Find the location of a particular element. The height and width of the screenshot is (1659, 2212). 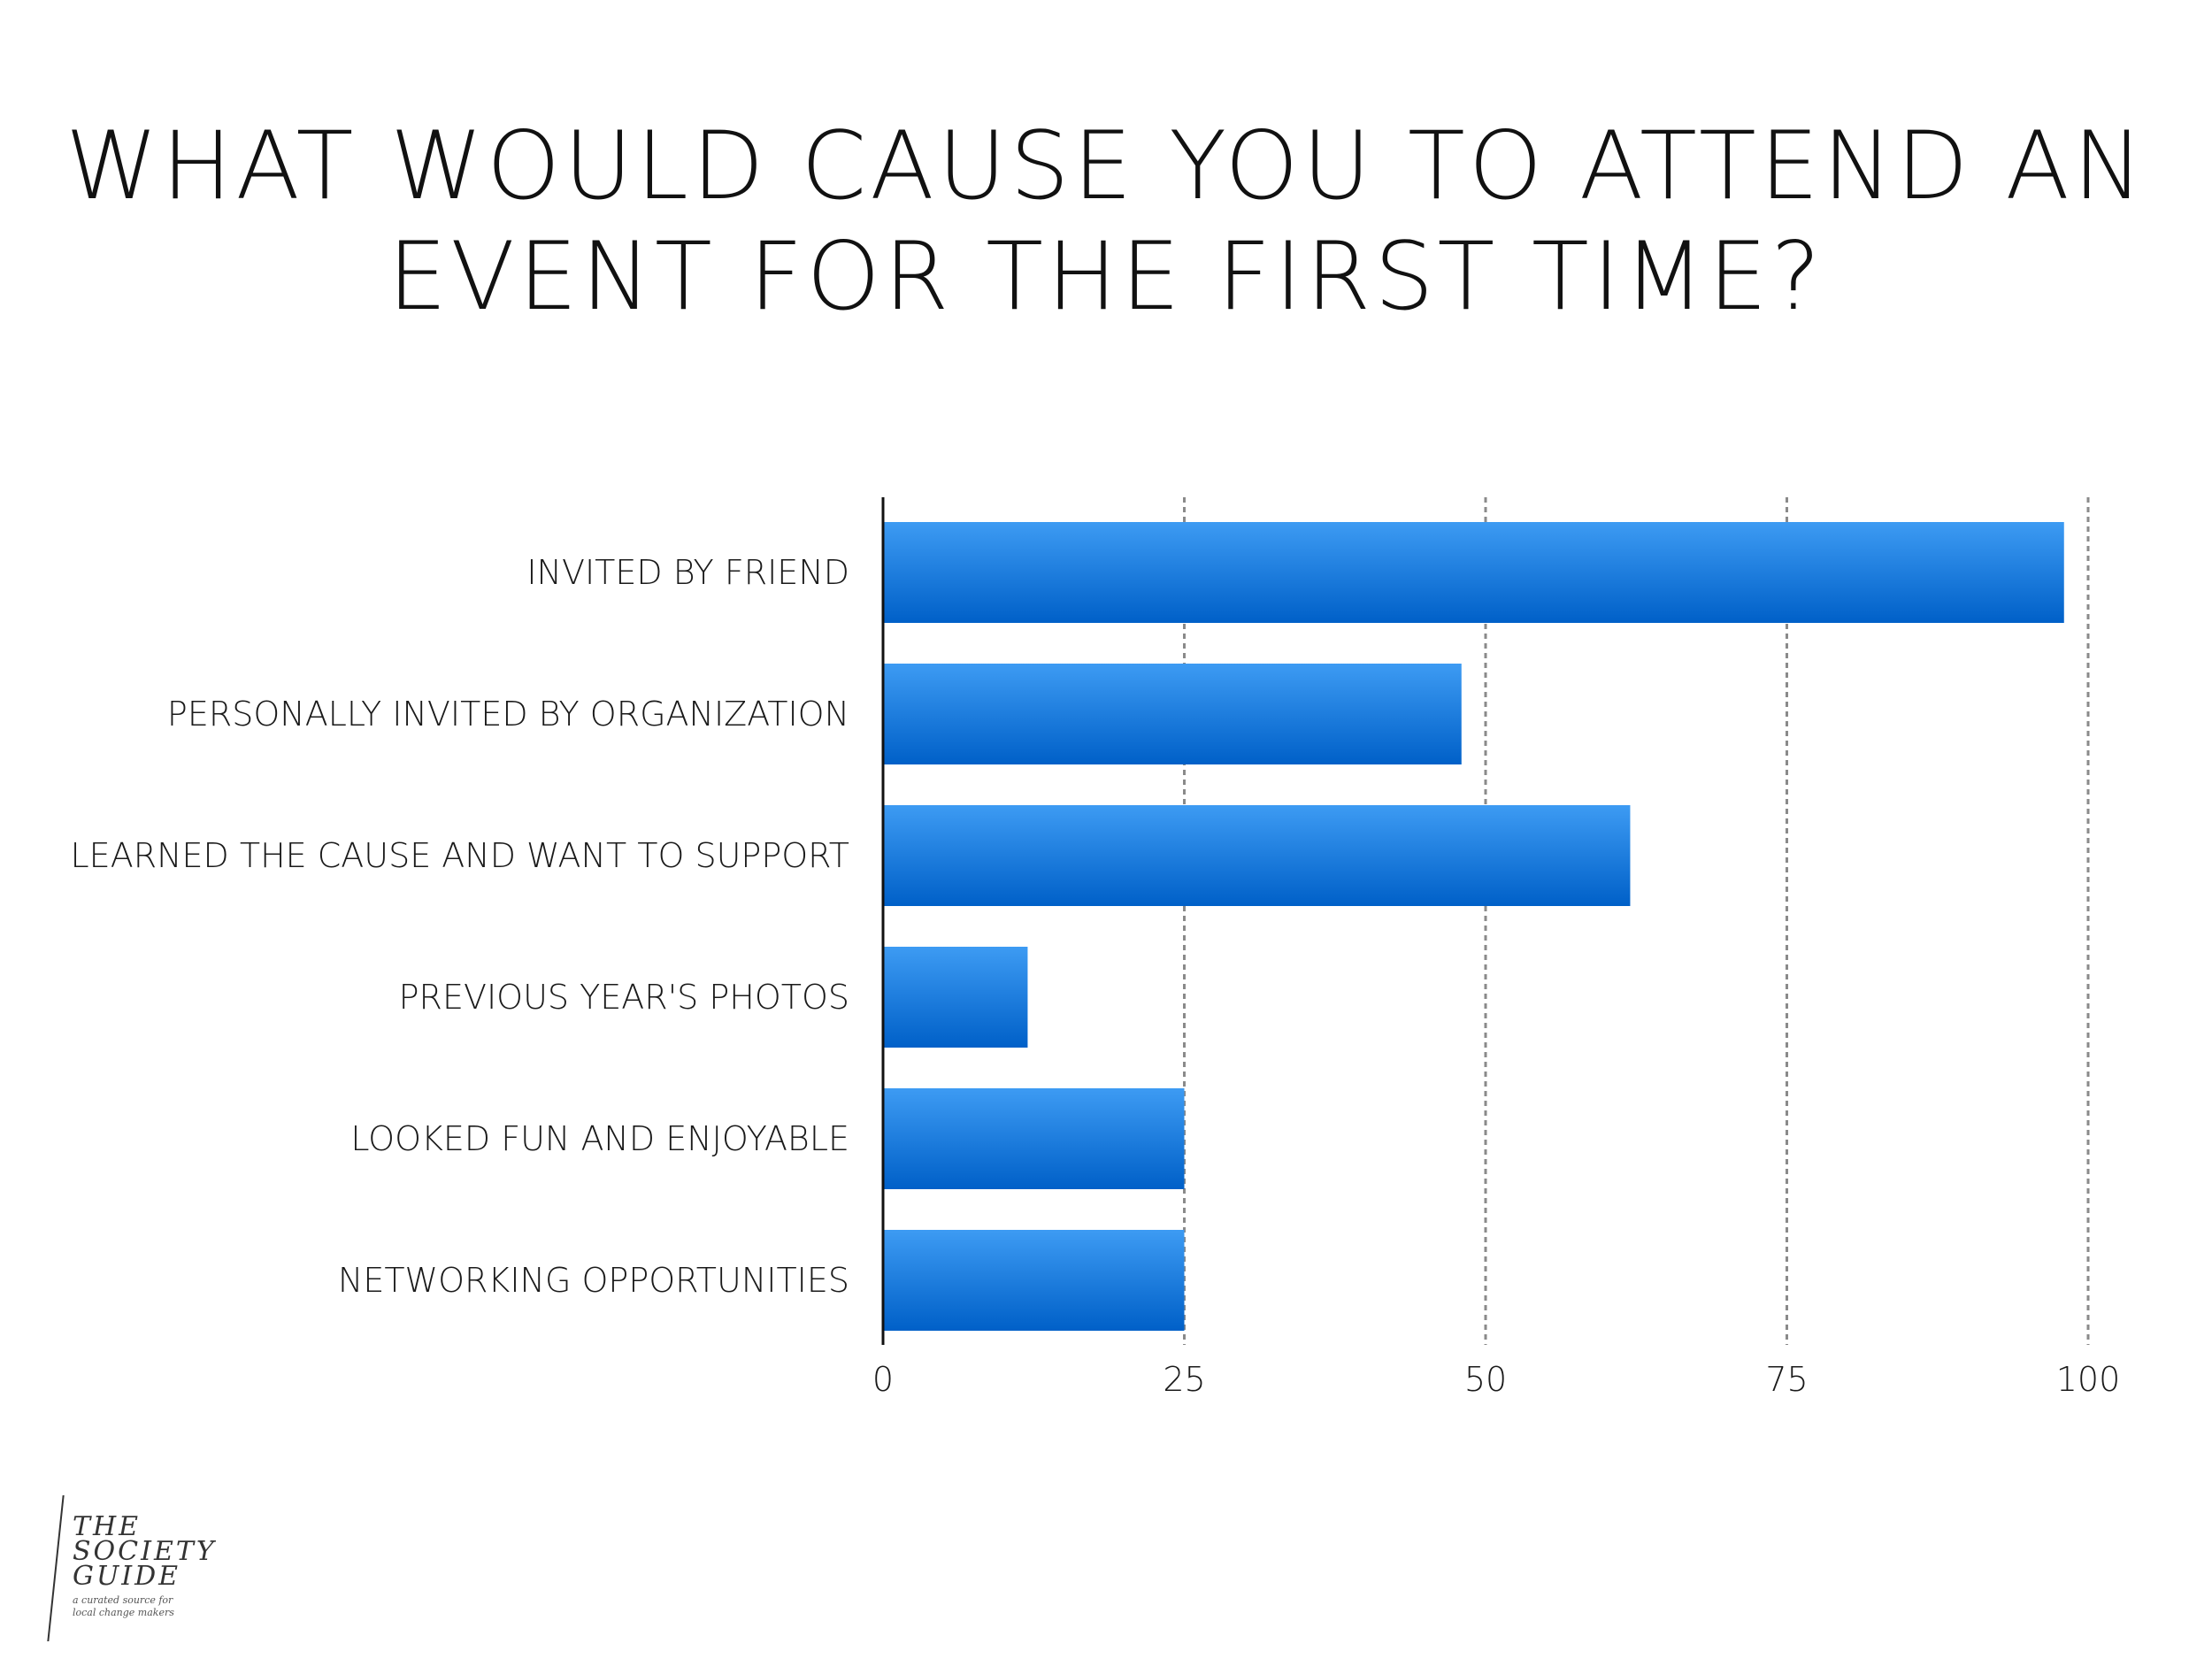

category-label: PREVIOUS YEAR'S PHOTOS is located at coordinates (624, 997).